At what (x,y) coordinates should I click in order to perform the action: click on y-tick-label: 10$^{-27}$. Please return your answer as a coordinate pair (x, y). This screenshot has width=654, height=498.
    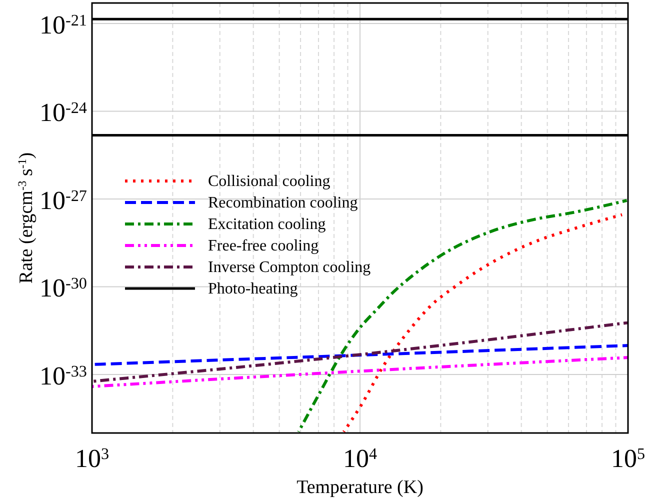
    Looking at the image, I should click on (63, 200).